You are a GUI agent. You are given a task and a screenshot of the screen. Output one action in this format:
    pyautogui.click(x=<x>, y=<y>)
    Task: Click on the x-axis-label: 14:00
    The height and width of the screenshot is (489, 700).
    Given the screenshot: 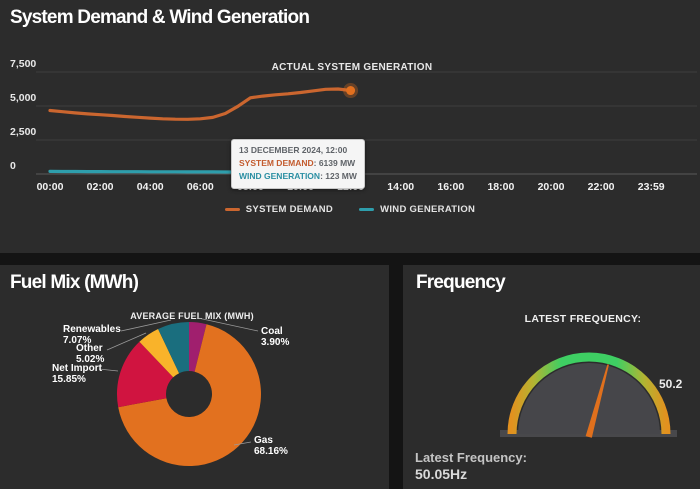 What is the action you would take?
    pyautogui.click(x=400, y=187)
    